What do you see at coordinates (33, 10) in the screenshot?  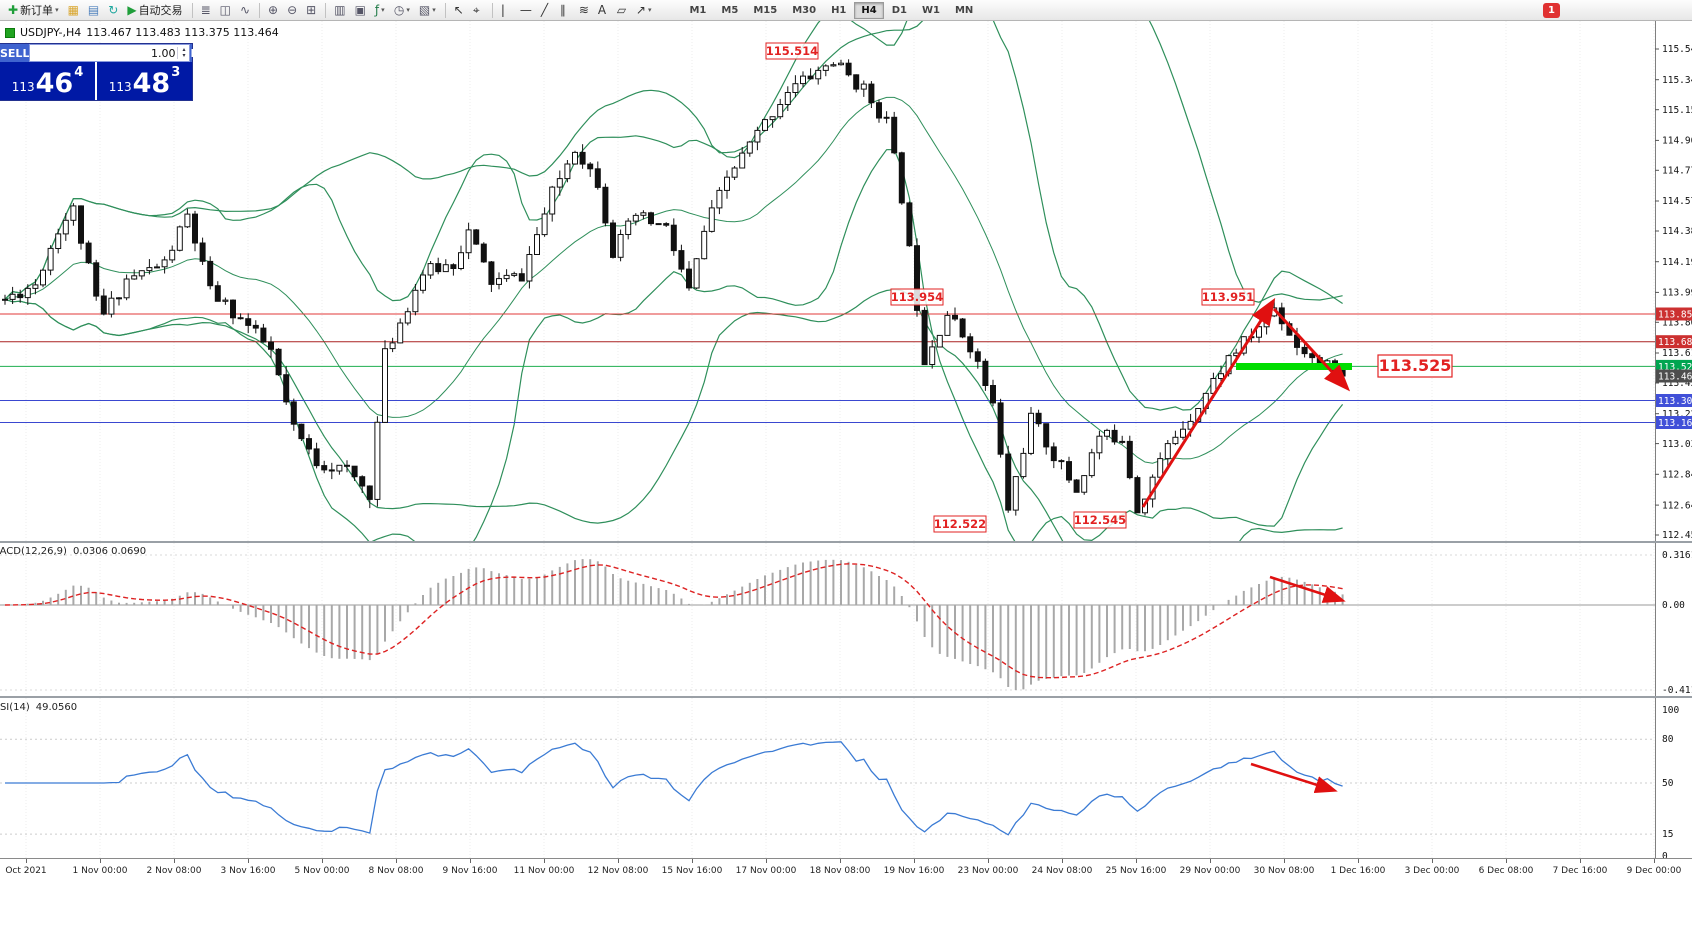 I see `new-order-button: ✚ 新订单 ▾` at bounding box center [33, 10].